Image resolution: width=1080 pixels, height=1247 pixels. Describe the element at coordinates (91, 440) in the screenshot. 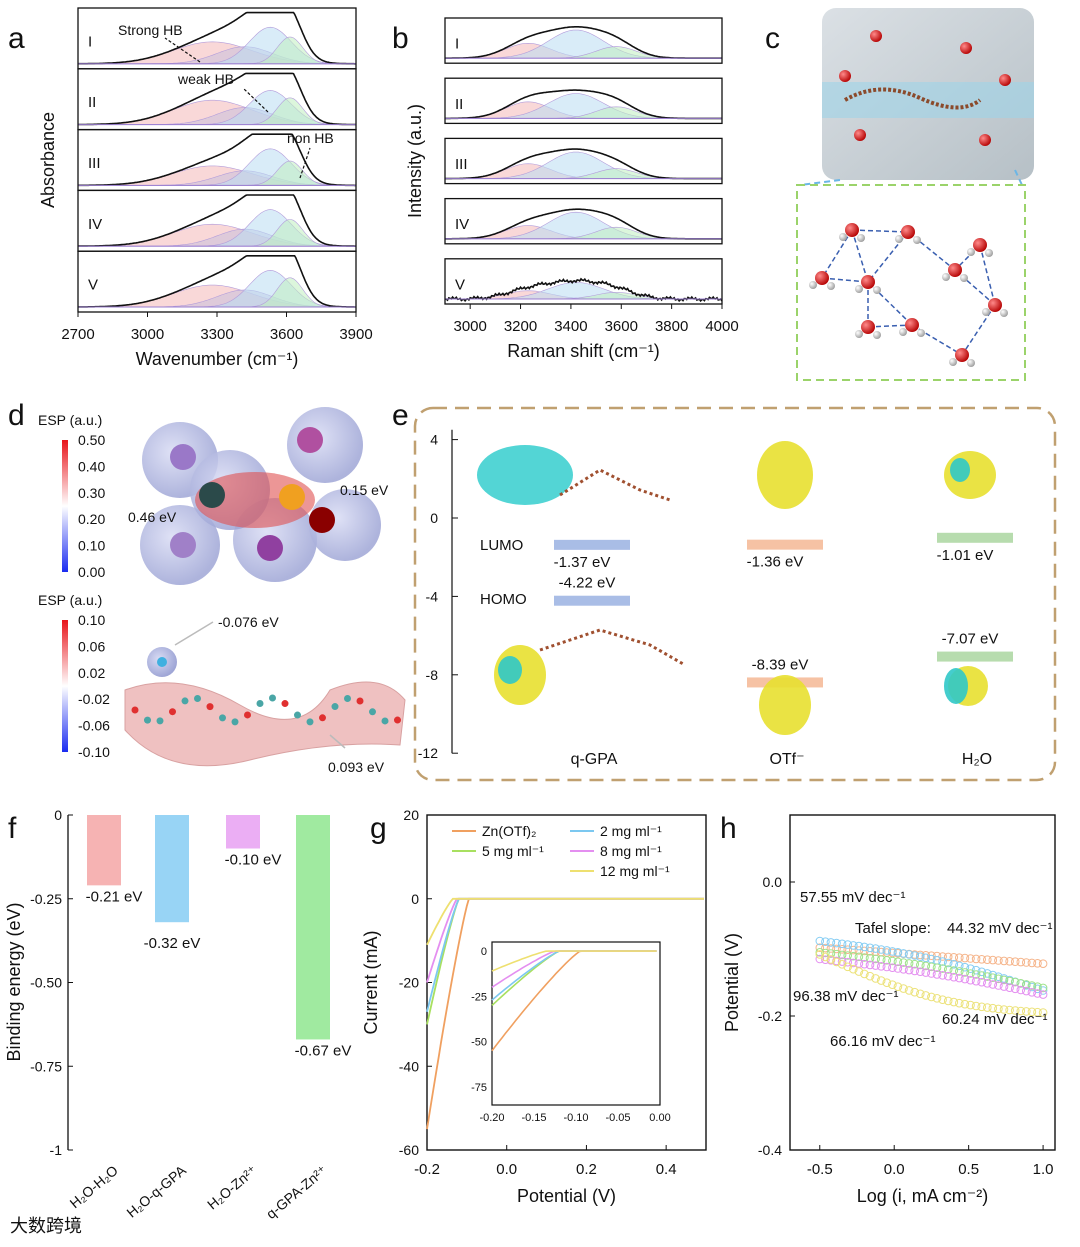

I see `colorbar-tick: 0.50` at that location.